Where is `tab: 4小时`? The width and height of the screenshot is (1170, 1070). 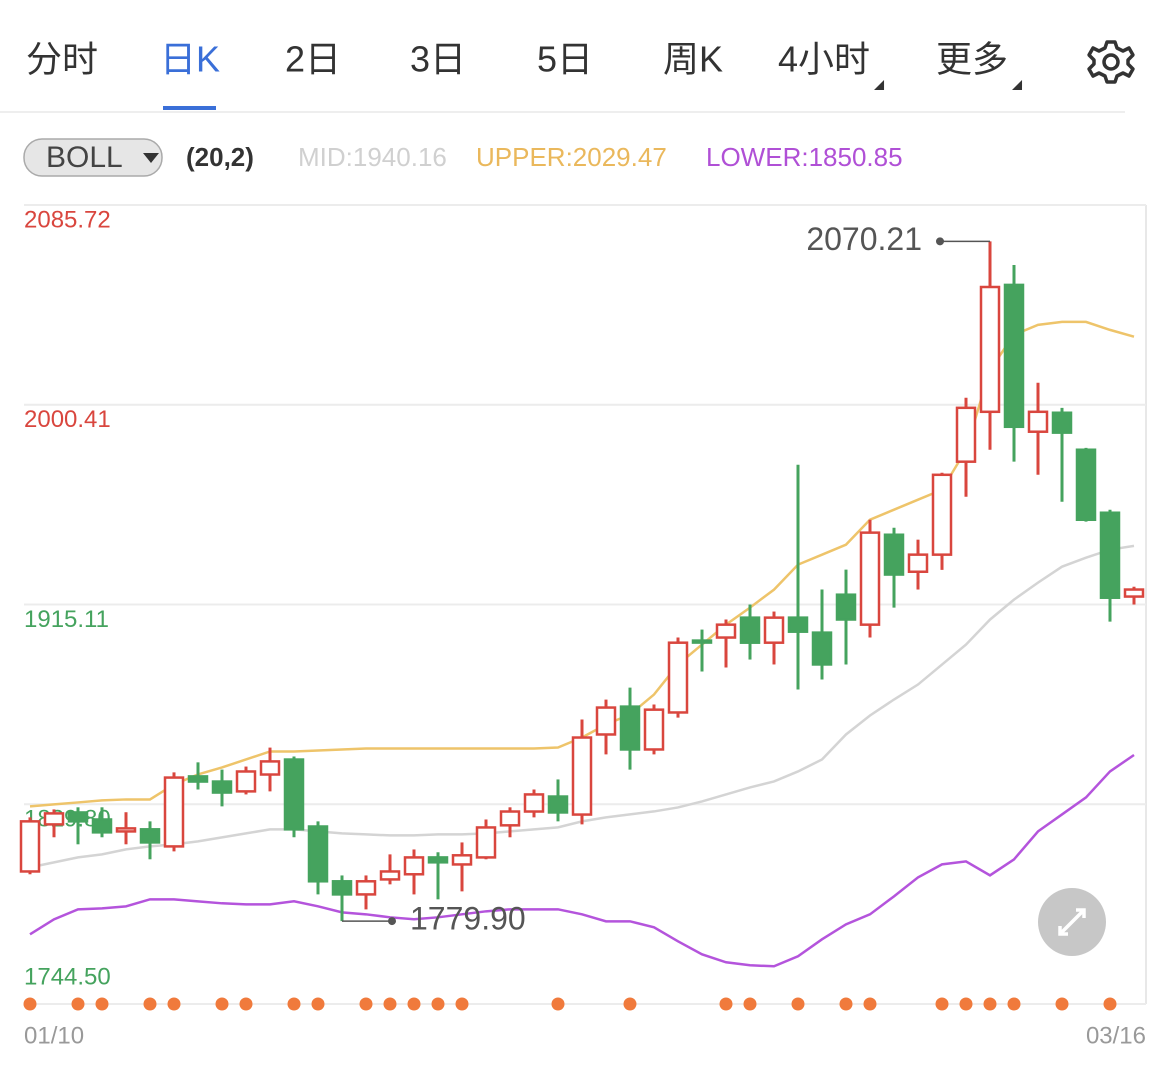
tab: 4小时 is located at coordinates (824, 59).